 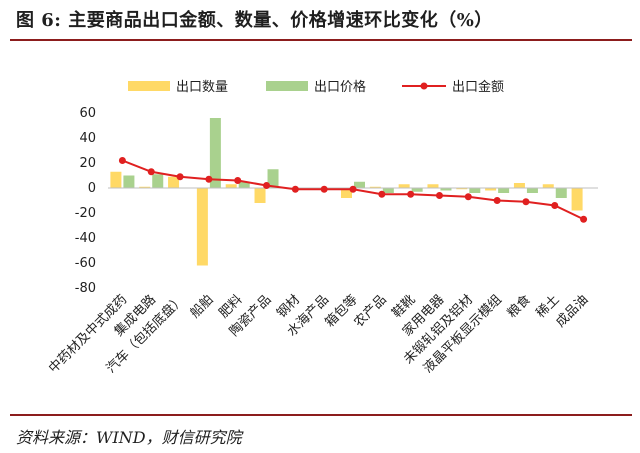 I want to click on bottom-rule, so click(x=321, y=415).